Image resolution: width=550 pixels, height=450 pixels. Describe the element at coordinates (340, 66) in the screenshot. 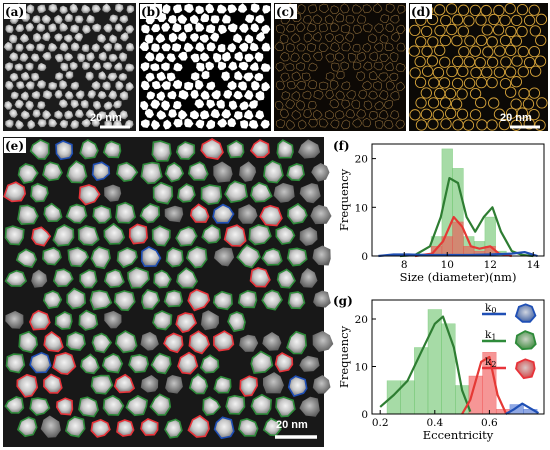

I see `particle-outlines-c` at that location.